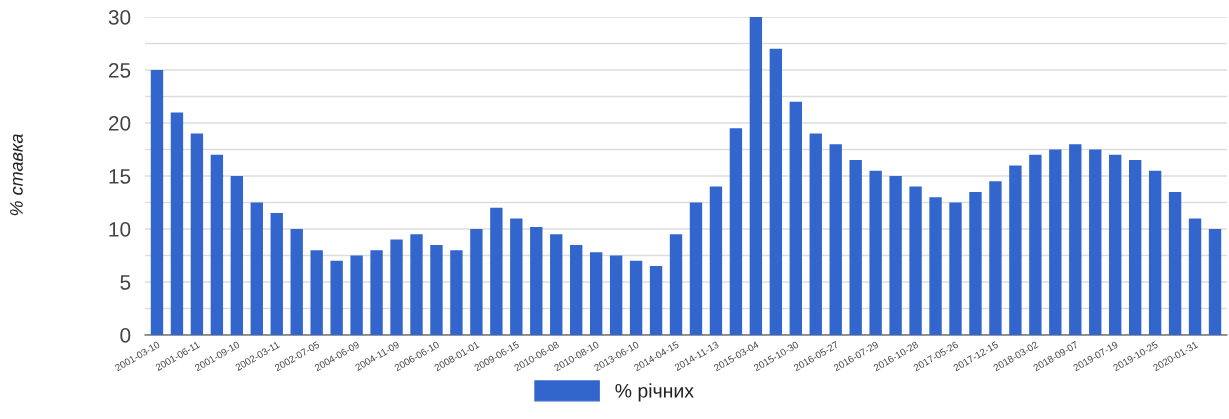  Describe the element at coordinates (654, 392) in the screenshot. I see `legend-label: % річних` at that location.